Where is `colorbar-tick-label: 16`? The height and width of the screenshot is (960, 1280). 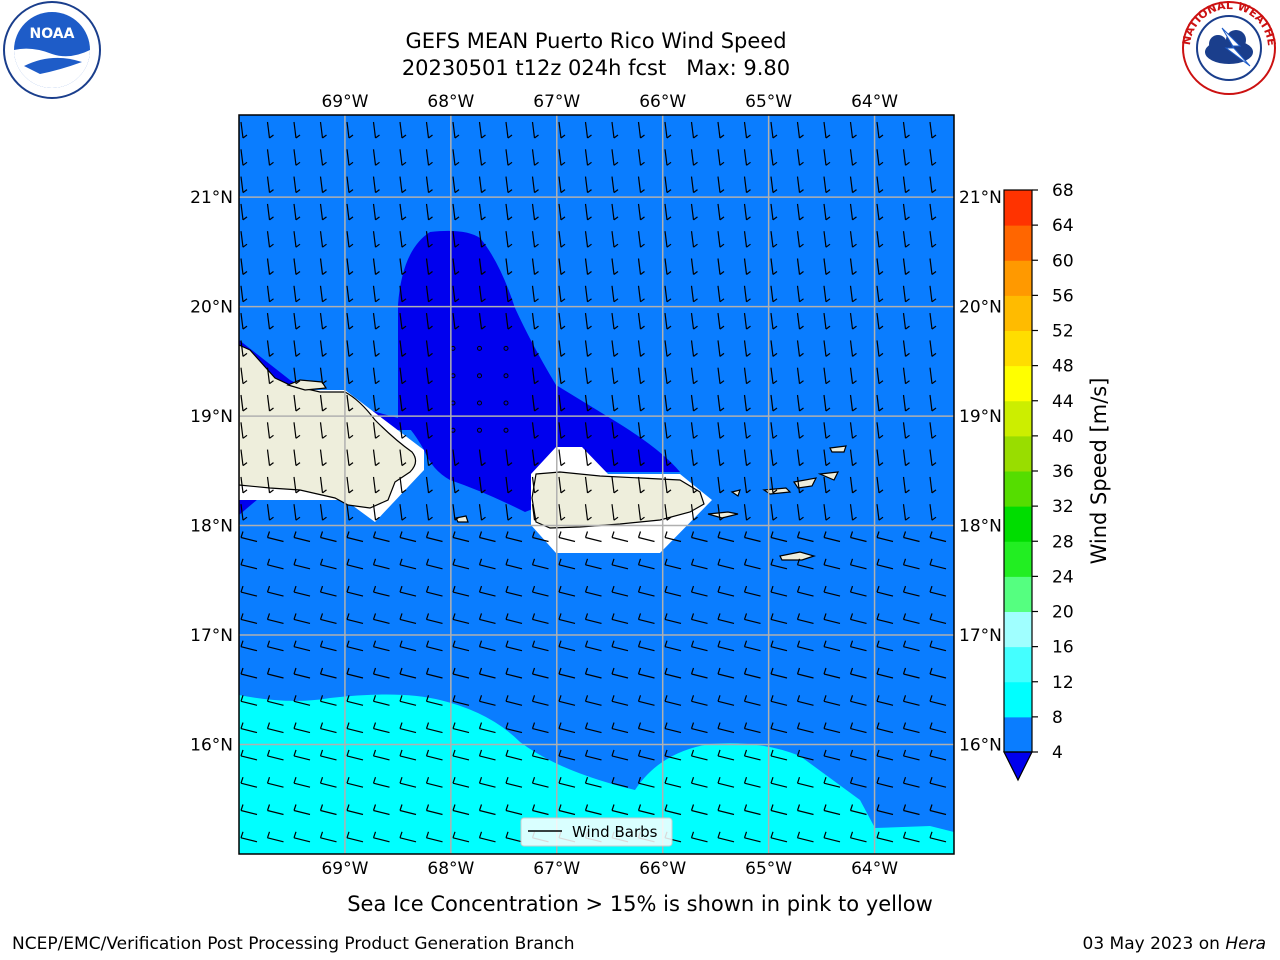
colorbar-tick-label: 16 is located at coordinates (1063, 648).